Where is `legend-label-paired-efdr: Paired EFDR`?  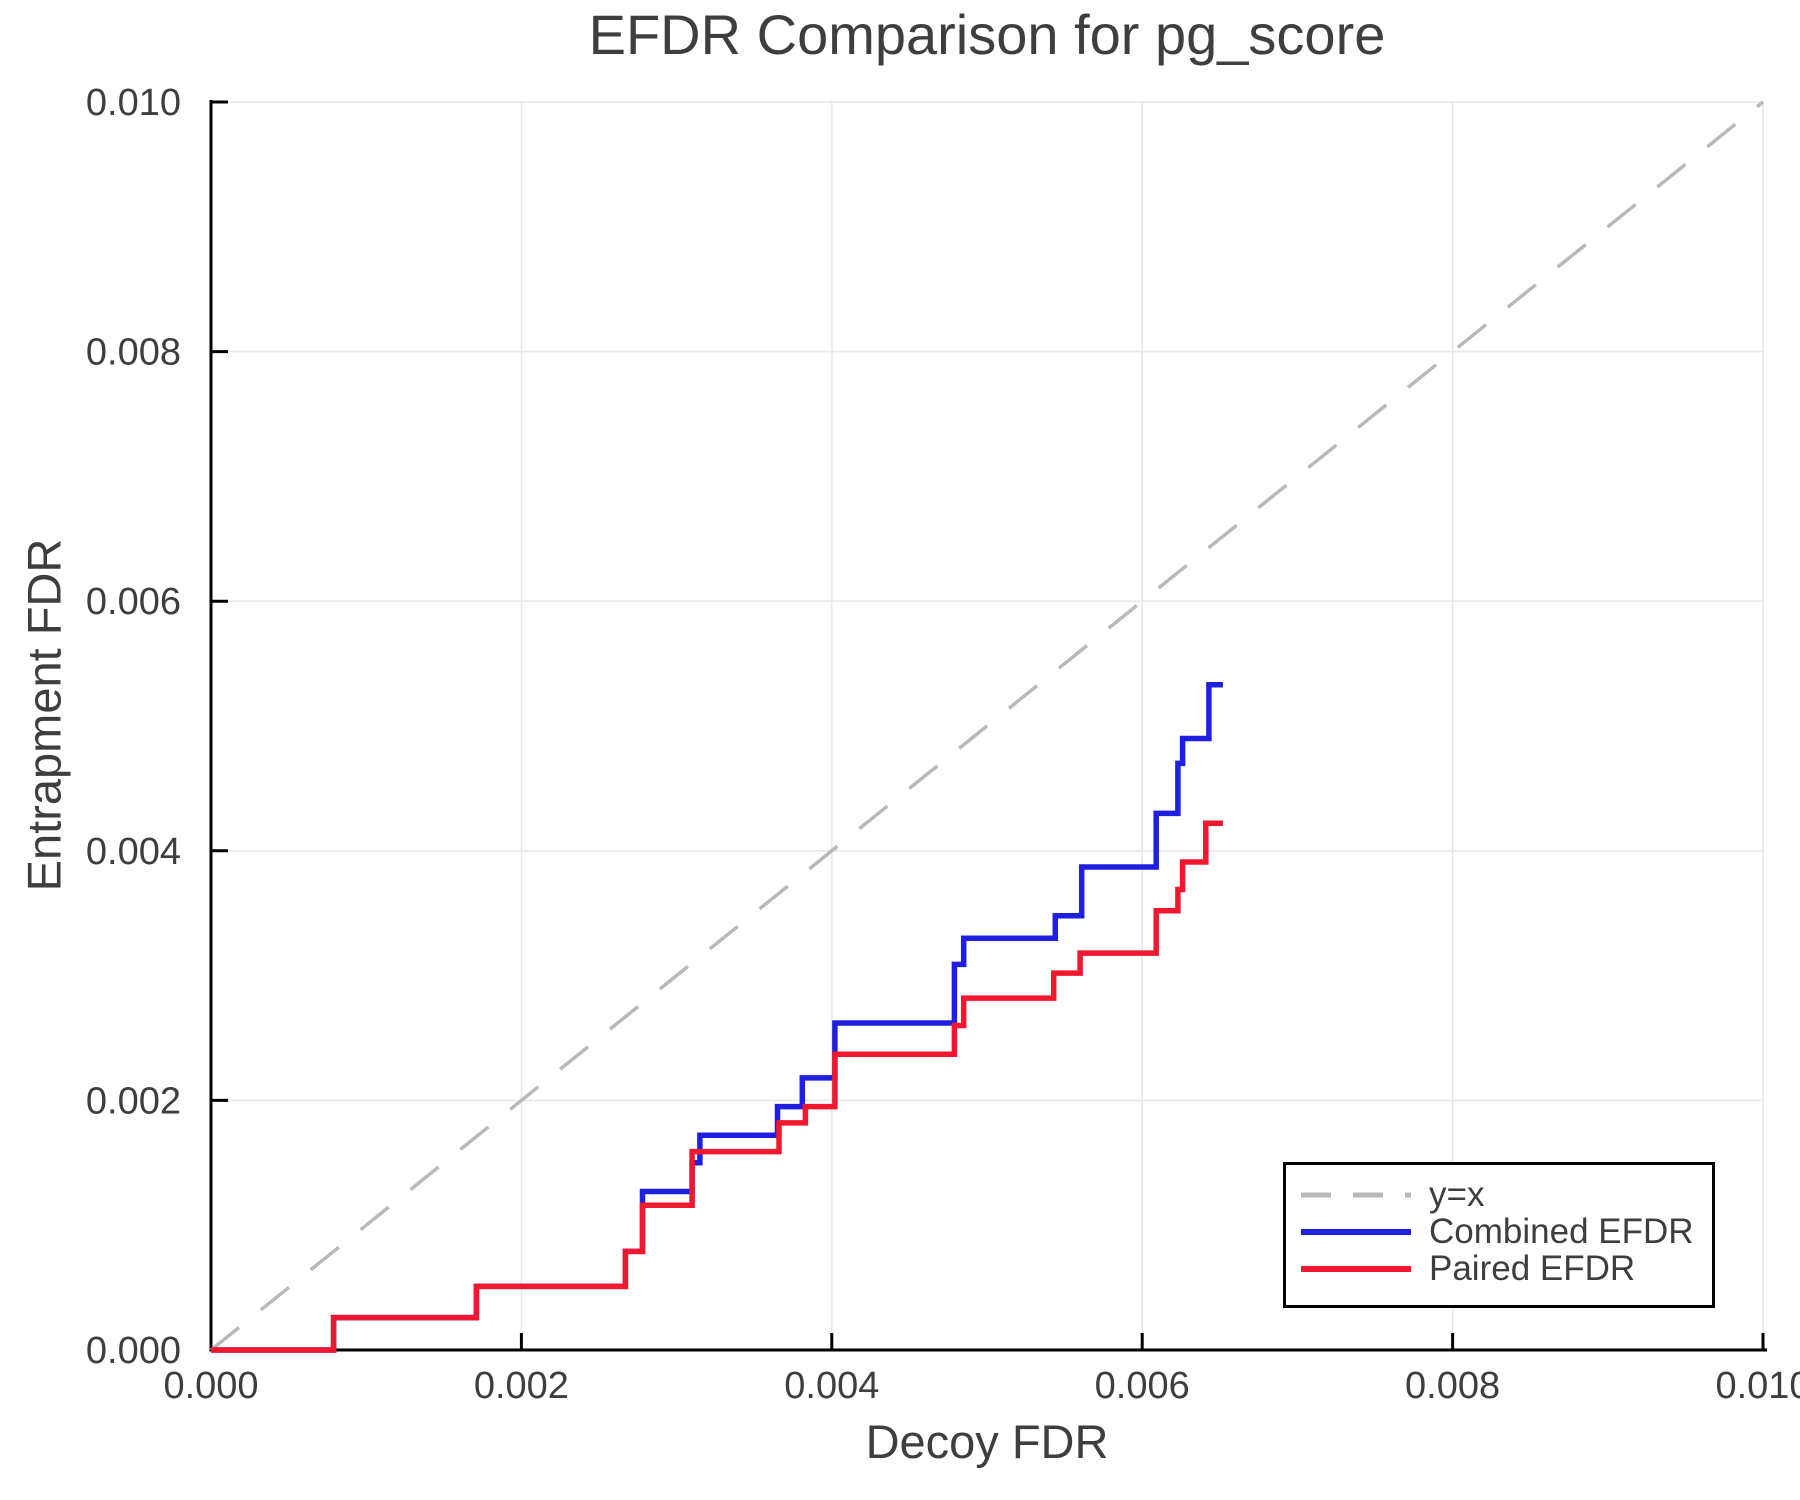
legend-label-paired-efdr: Paired EFDR is located at coordinates (1532, 1268).